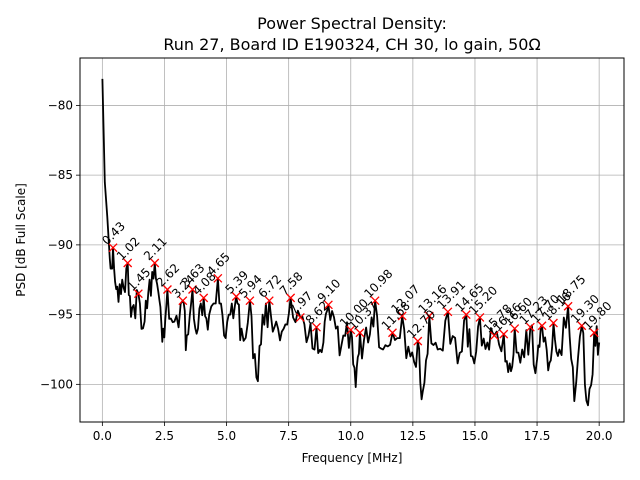 This screenshot has width=640, height=480. I want to click on y-tick-label: −90, so click(60, 245).